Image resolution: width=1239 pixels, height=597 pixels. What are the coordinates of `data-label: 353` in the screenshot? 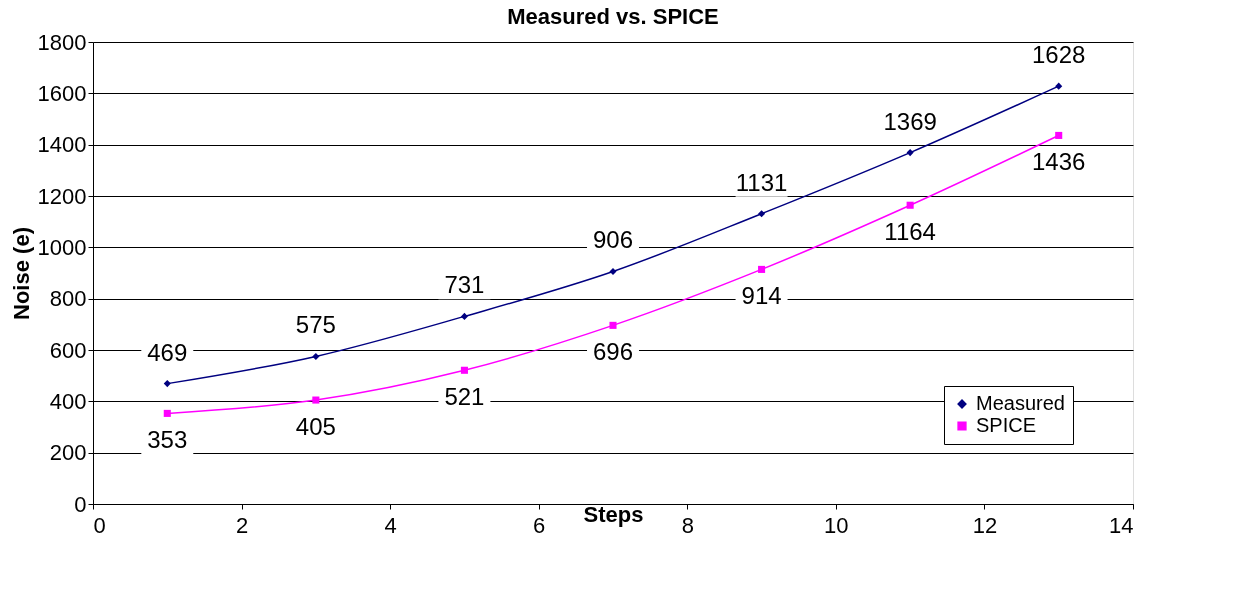 It's located at (167, 440).